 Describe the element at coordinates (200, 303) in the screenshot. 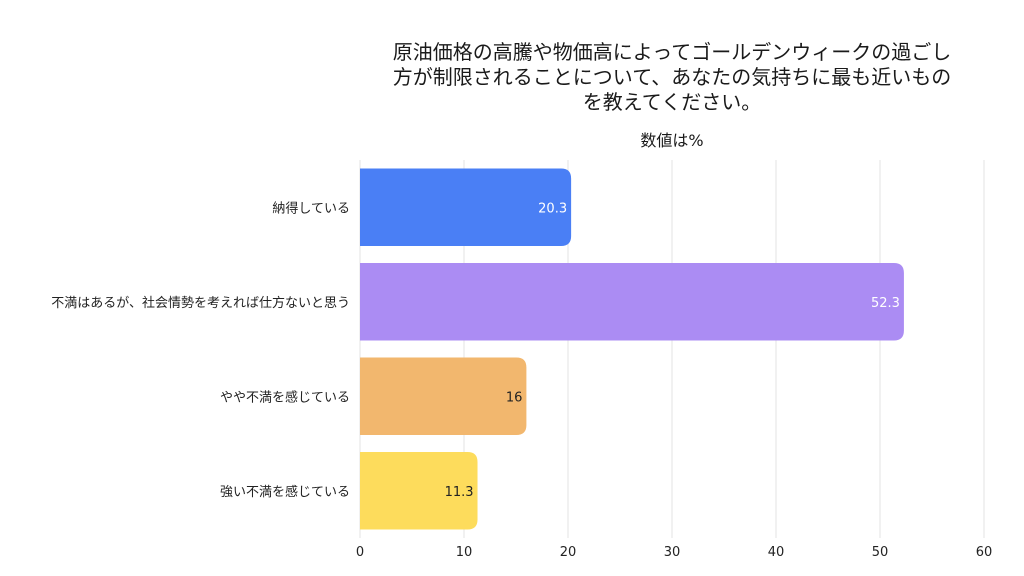

I see `category-label: 不満はあるが、社会情勢を考えれば仕方ないと思う` at that location.